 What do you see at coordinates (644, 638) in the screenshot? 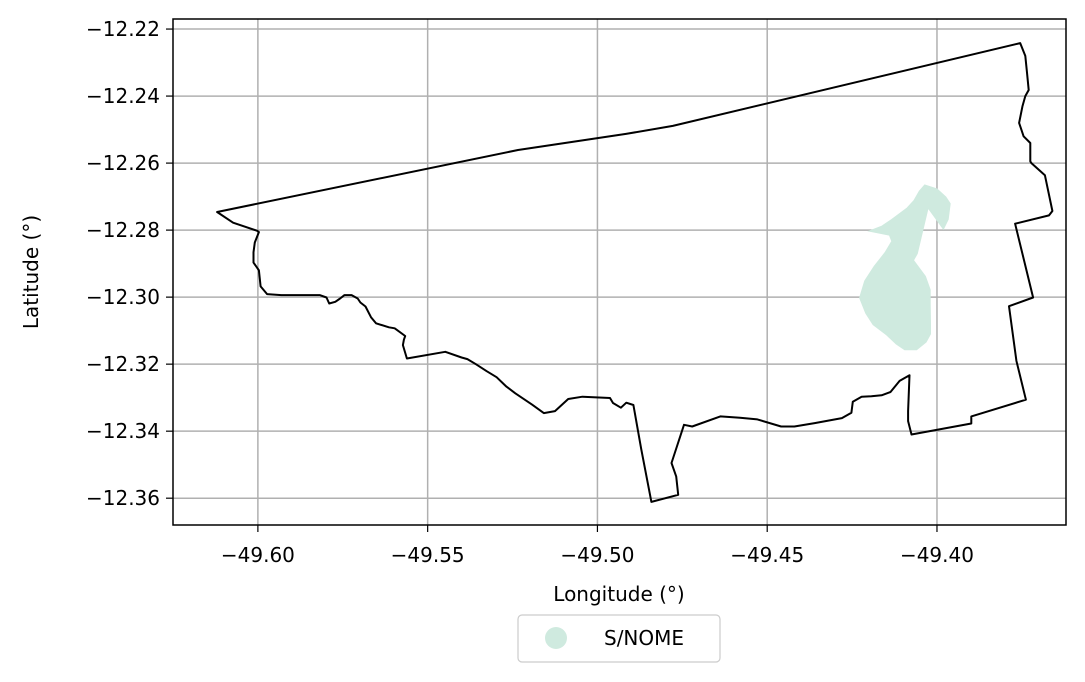
I see `legend-label-snome: S/NOME` at bounding box center [644, 638].